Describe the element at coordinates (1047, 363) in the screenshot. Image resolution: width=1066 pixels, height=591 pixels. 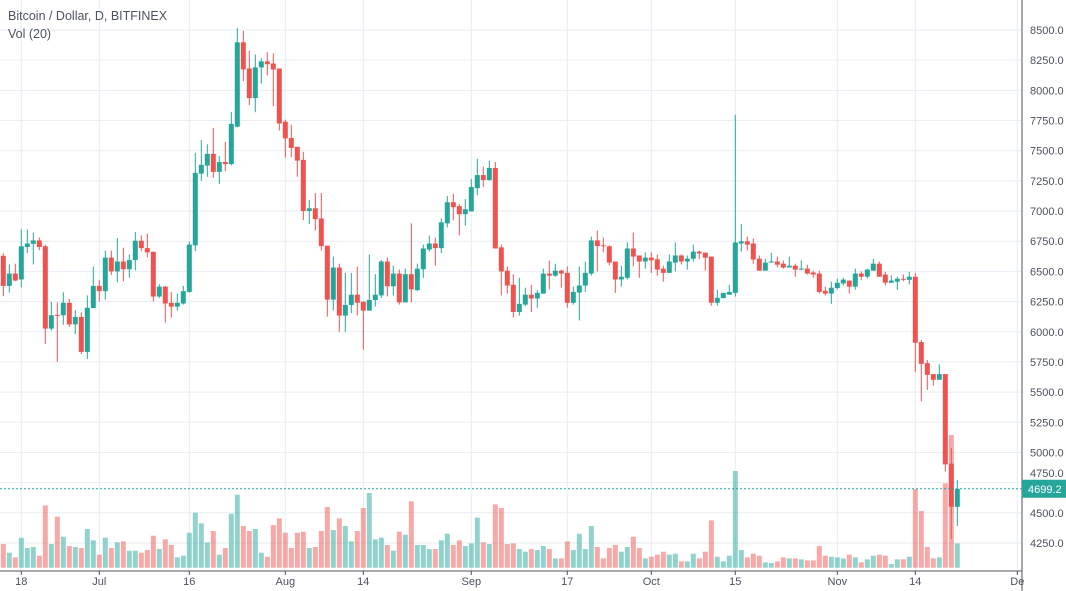
I see `y-tick-label: 5750.0` at that location.